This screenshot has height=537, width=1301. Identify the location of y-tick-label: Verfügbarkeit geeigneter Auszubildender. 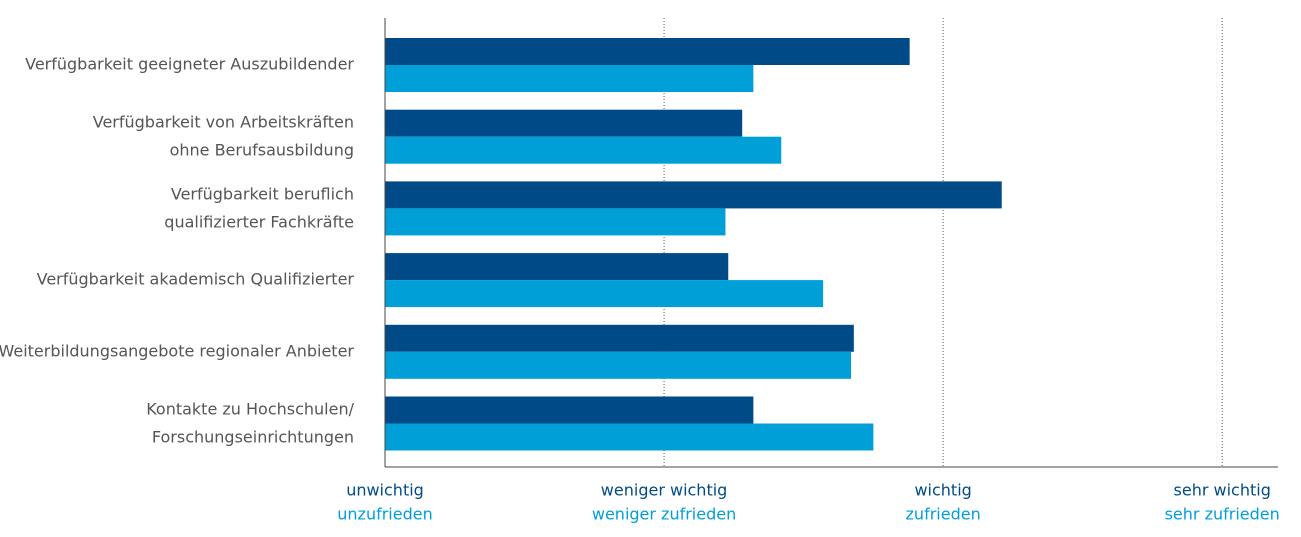
(189, 64).